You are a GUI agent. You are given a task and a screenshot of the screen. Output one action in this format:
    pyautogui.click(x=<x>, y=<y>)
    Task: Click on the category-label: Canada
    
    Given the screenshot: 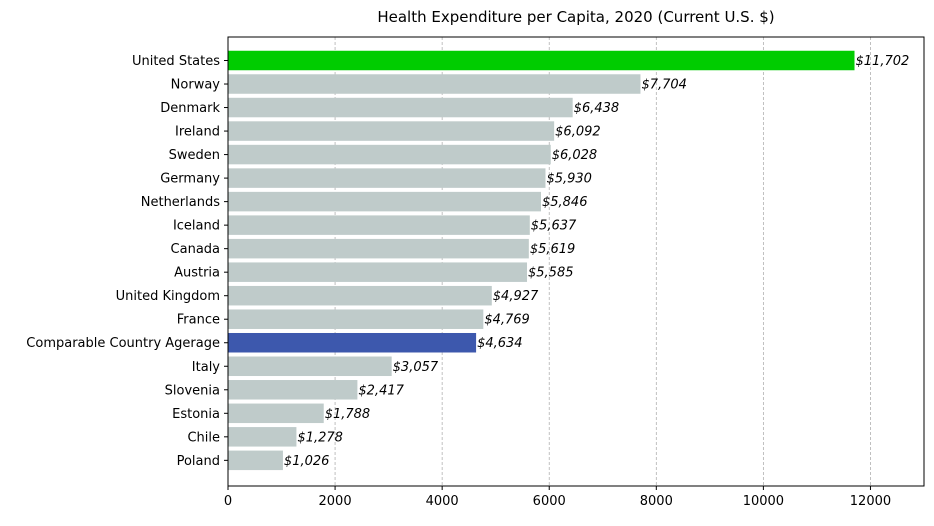 What is the action you would take?
    pyautogui.click(x=195, y=249)
    